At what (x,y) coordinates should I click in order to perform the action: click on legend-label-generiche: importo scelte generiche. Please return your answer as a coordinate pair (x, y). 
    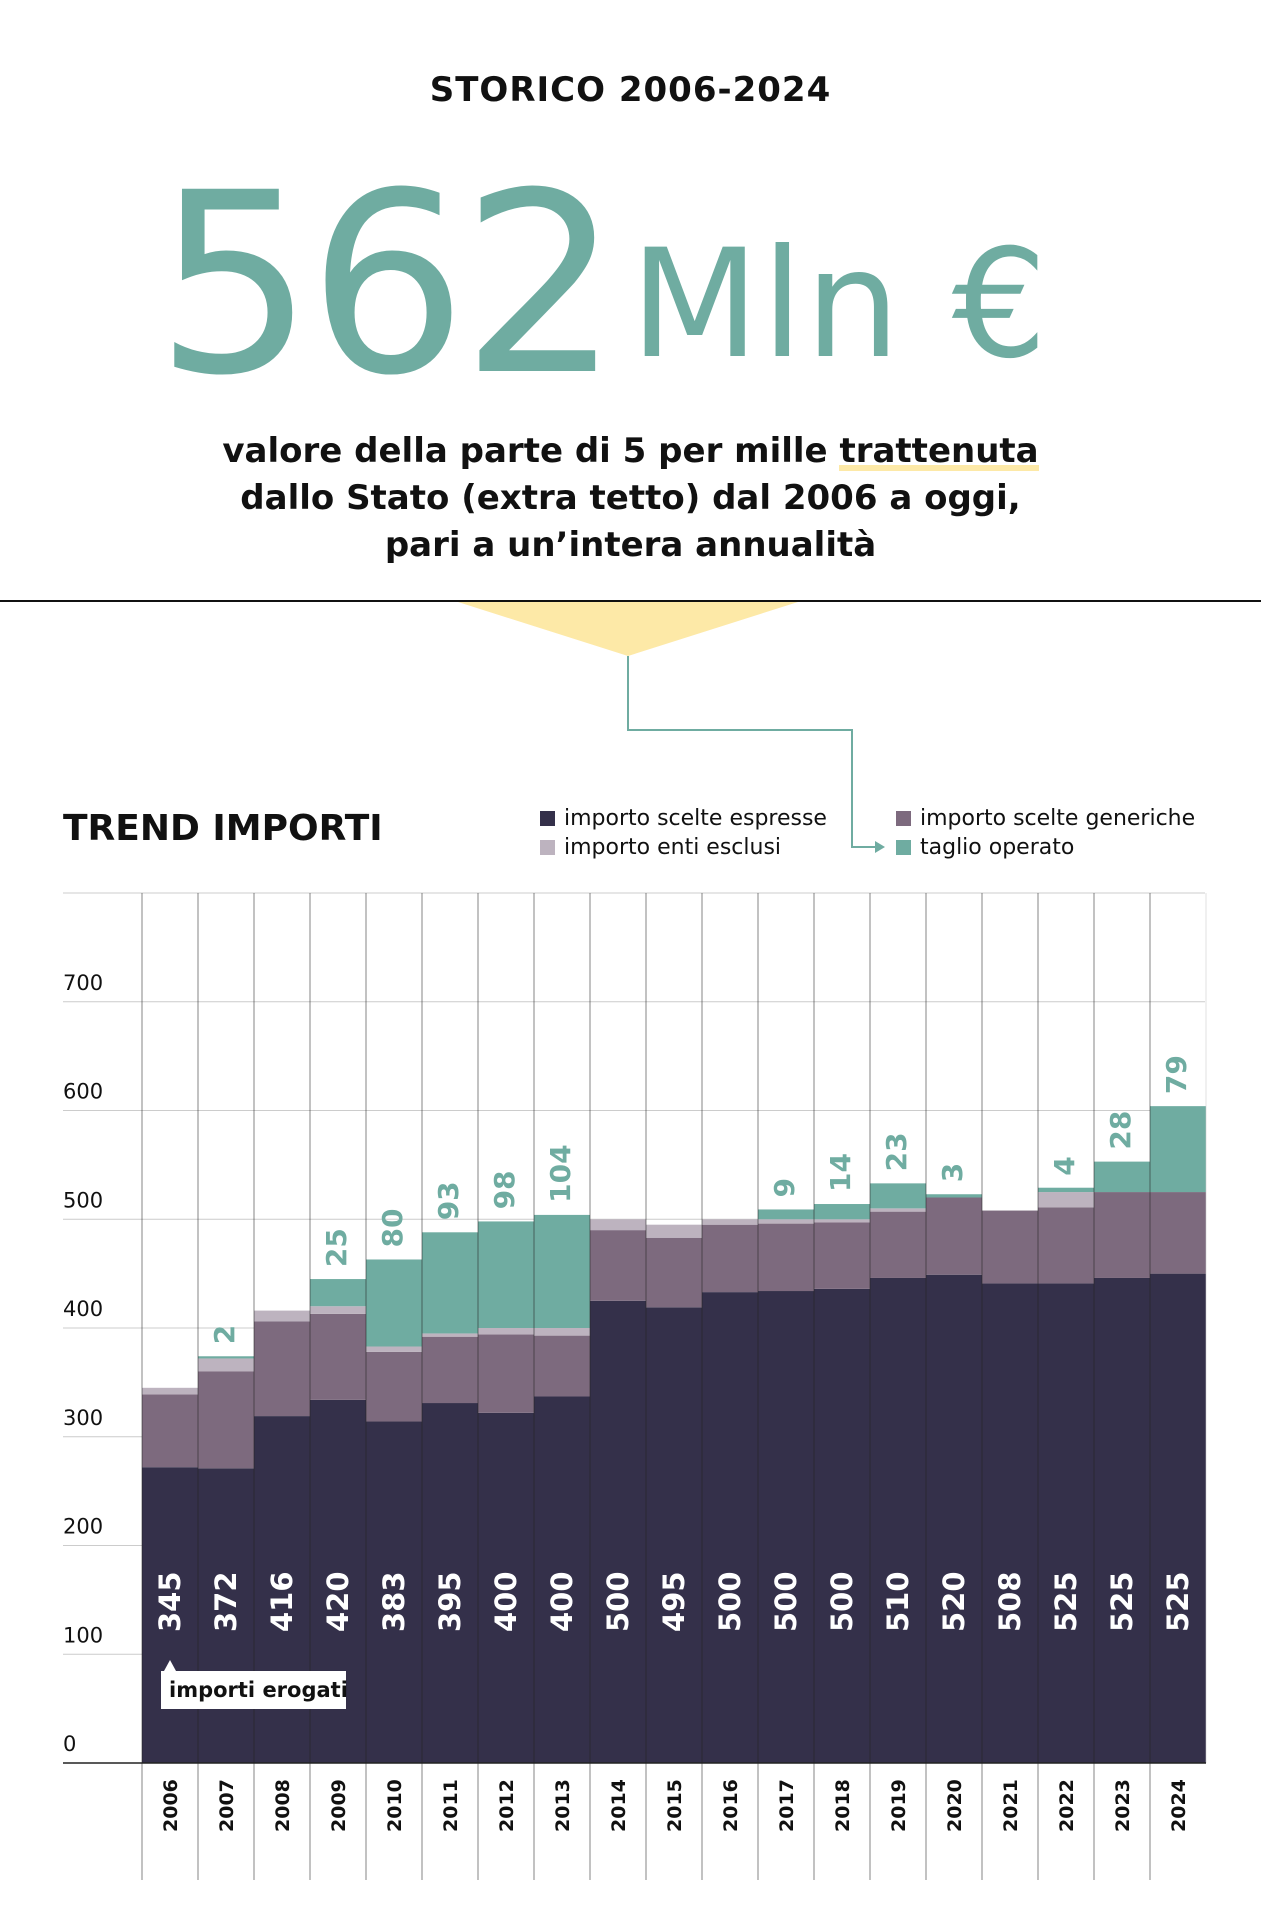
    Looking at the image, I should click on (1058, 818).